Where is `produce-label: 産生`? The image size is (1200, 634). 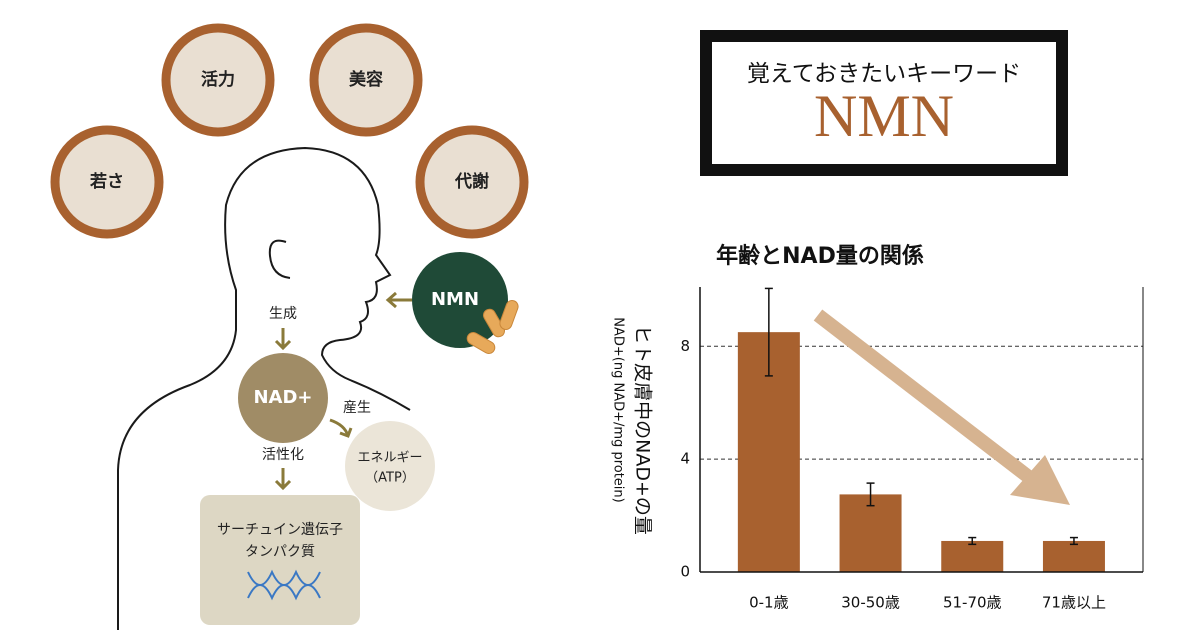 produce-label: 産生 is located at coordinates (357, 408).